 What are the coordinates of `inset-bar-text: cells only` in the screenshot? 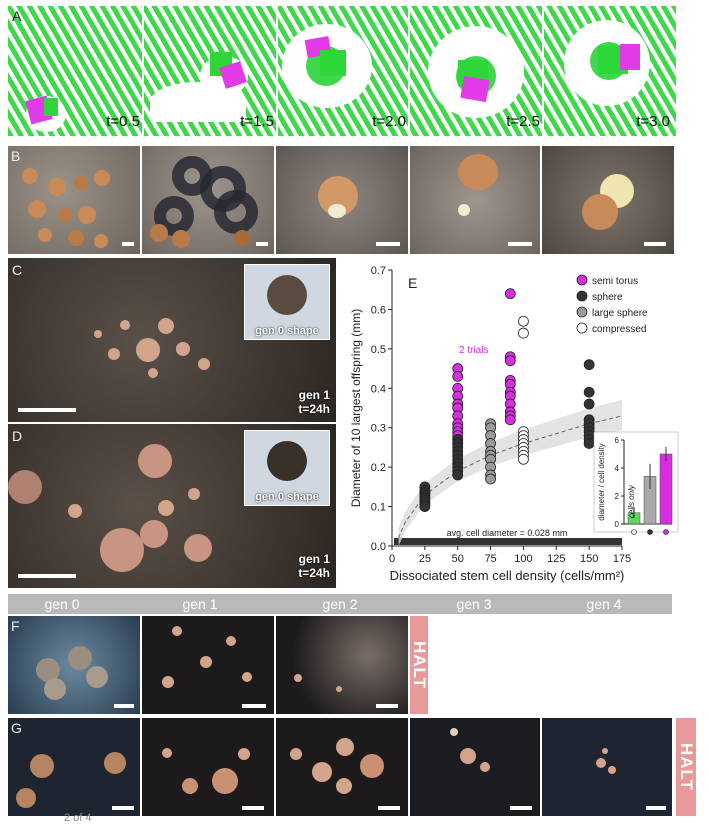 It's located at (631, 501).